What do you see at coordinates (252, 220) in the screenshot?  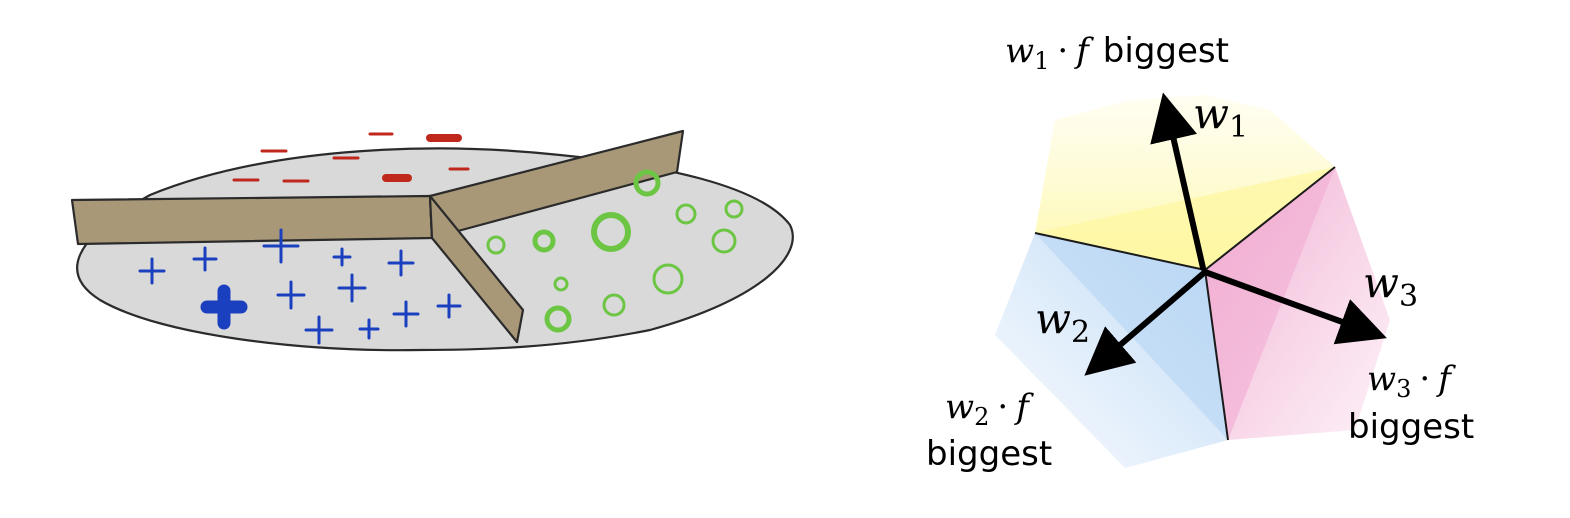 I see `wall-horizontal` at bounding box center [252, 220].